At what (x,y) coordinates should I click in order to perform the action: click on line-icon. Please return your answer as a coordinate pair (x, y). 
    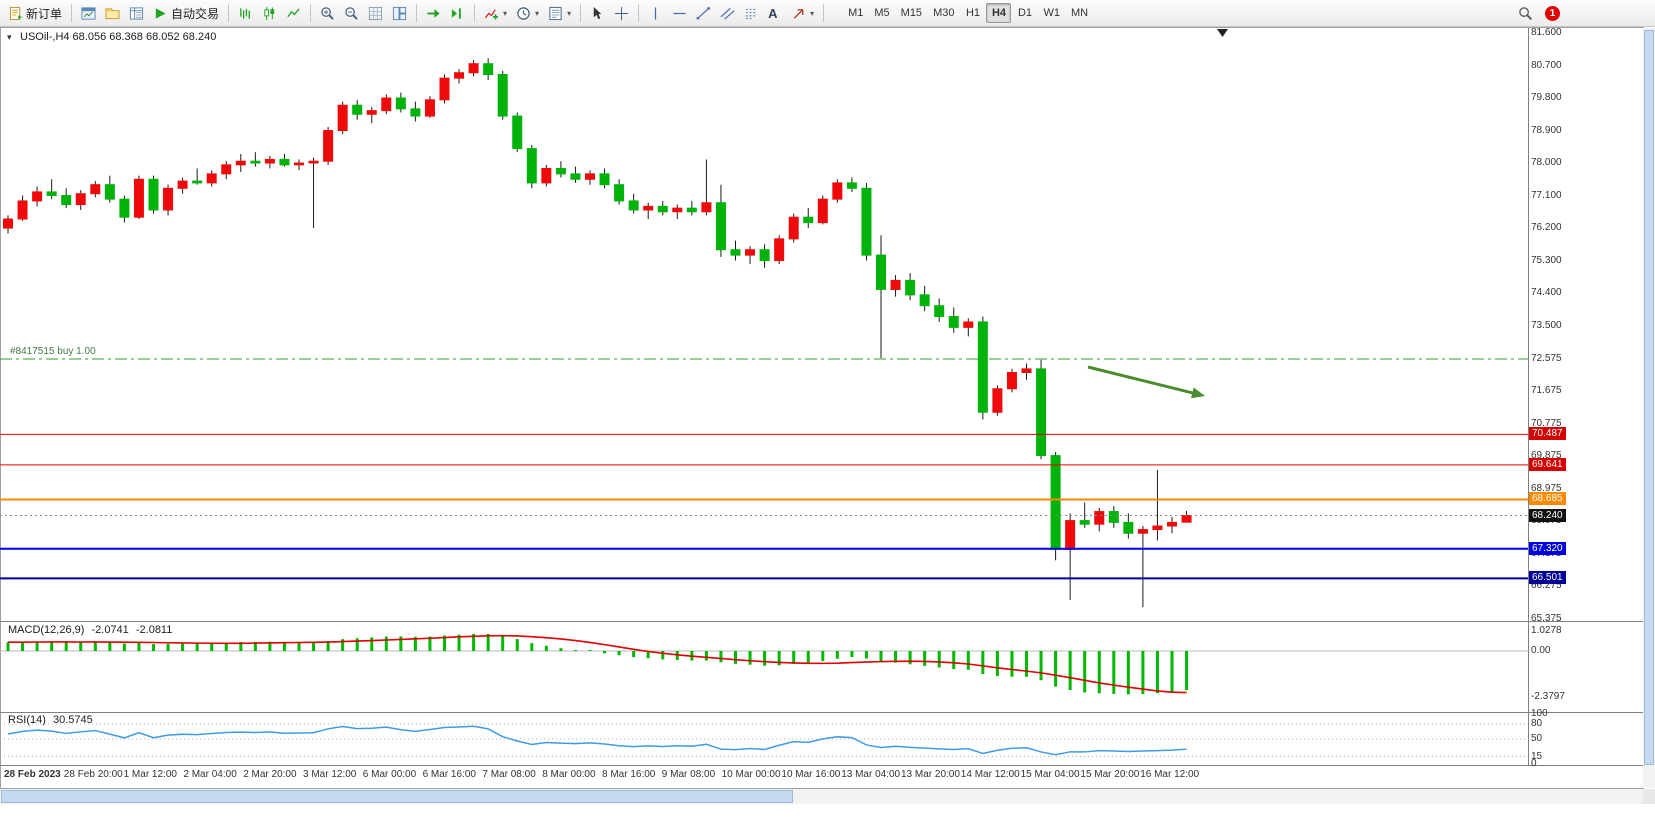
    Looking at the image, I should click on (293, 13).